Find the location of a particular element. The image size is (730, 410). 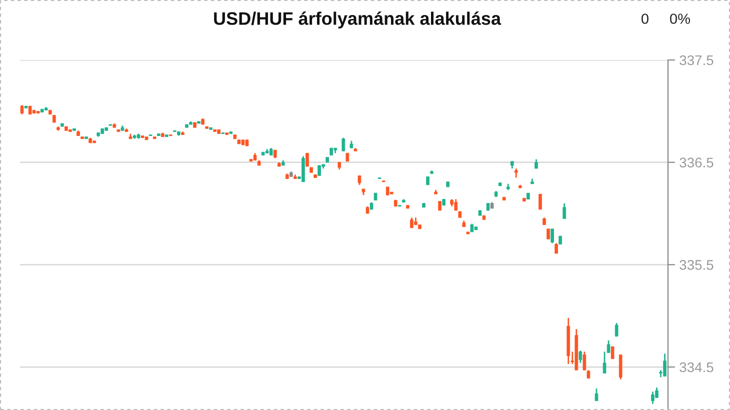

text: 0 is located at coordinates (645, 19).